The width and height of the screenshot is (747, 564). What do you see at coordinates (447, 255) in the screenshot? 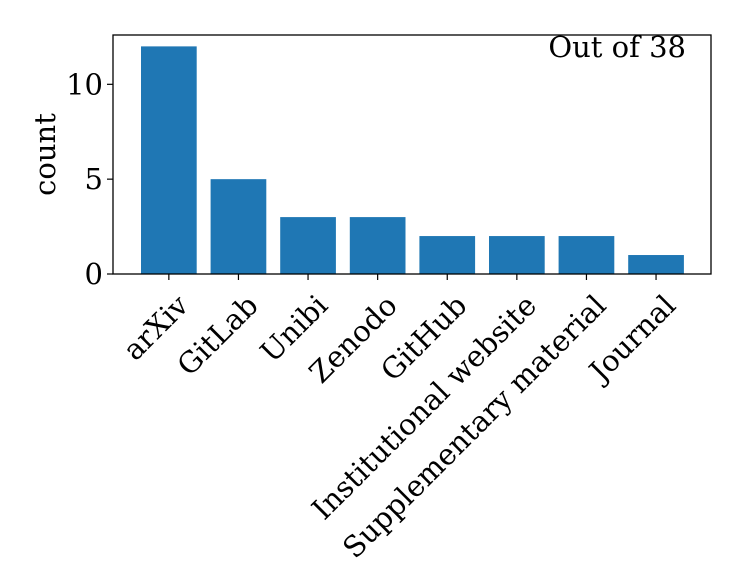
I see `bar-github` at bounding box center [447, 255].